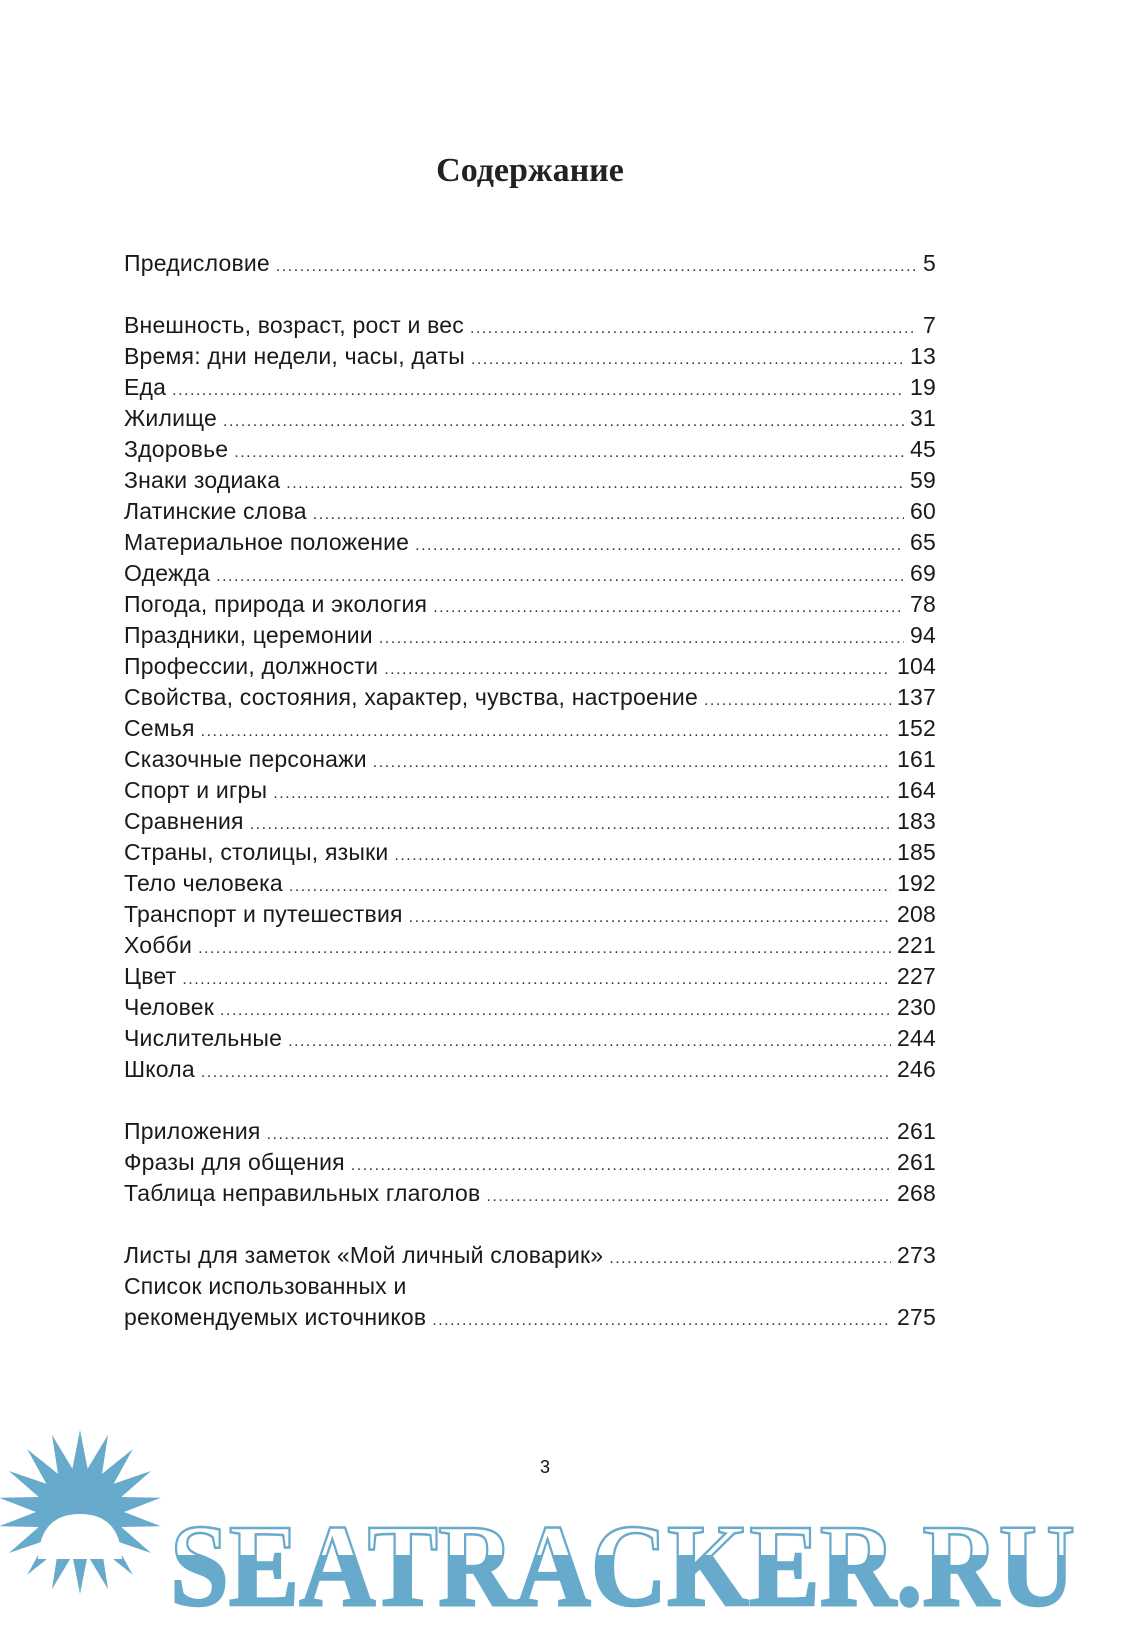  I want to click on toc-entry: Погода, природа и экология 78, so click(530, 604).